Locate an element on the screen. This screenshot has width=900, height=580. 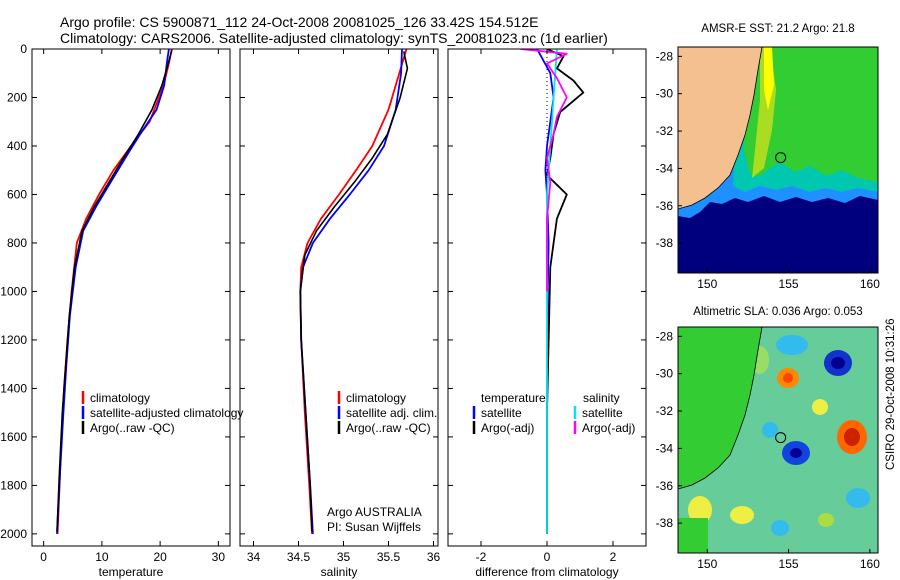
csiro-timestamp-label: CSIRO 29-Oct-2008 10:31:26 is located at coordinates (891, 395).